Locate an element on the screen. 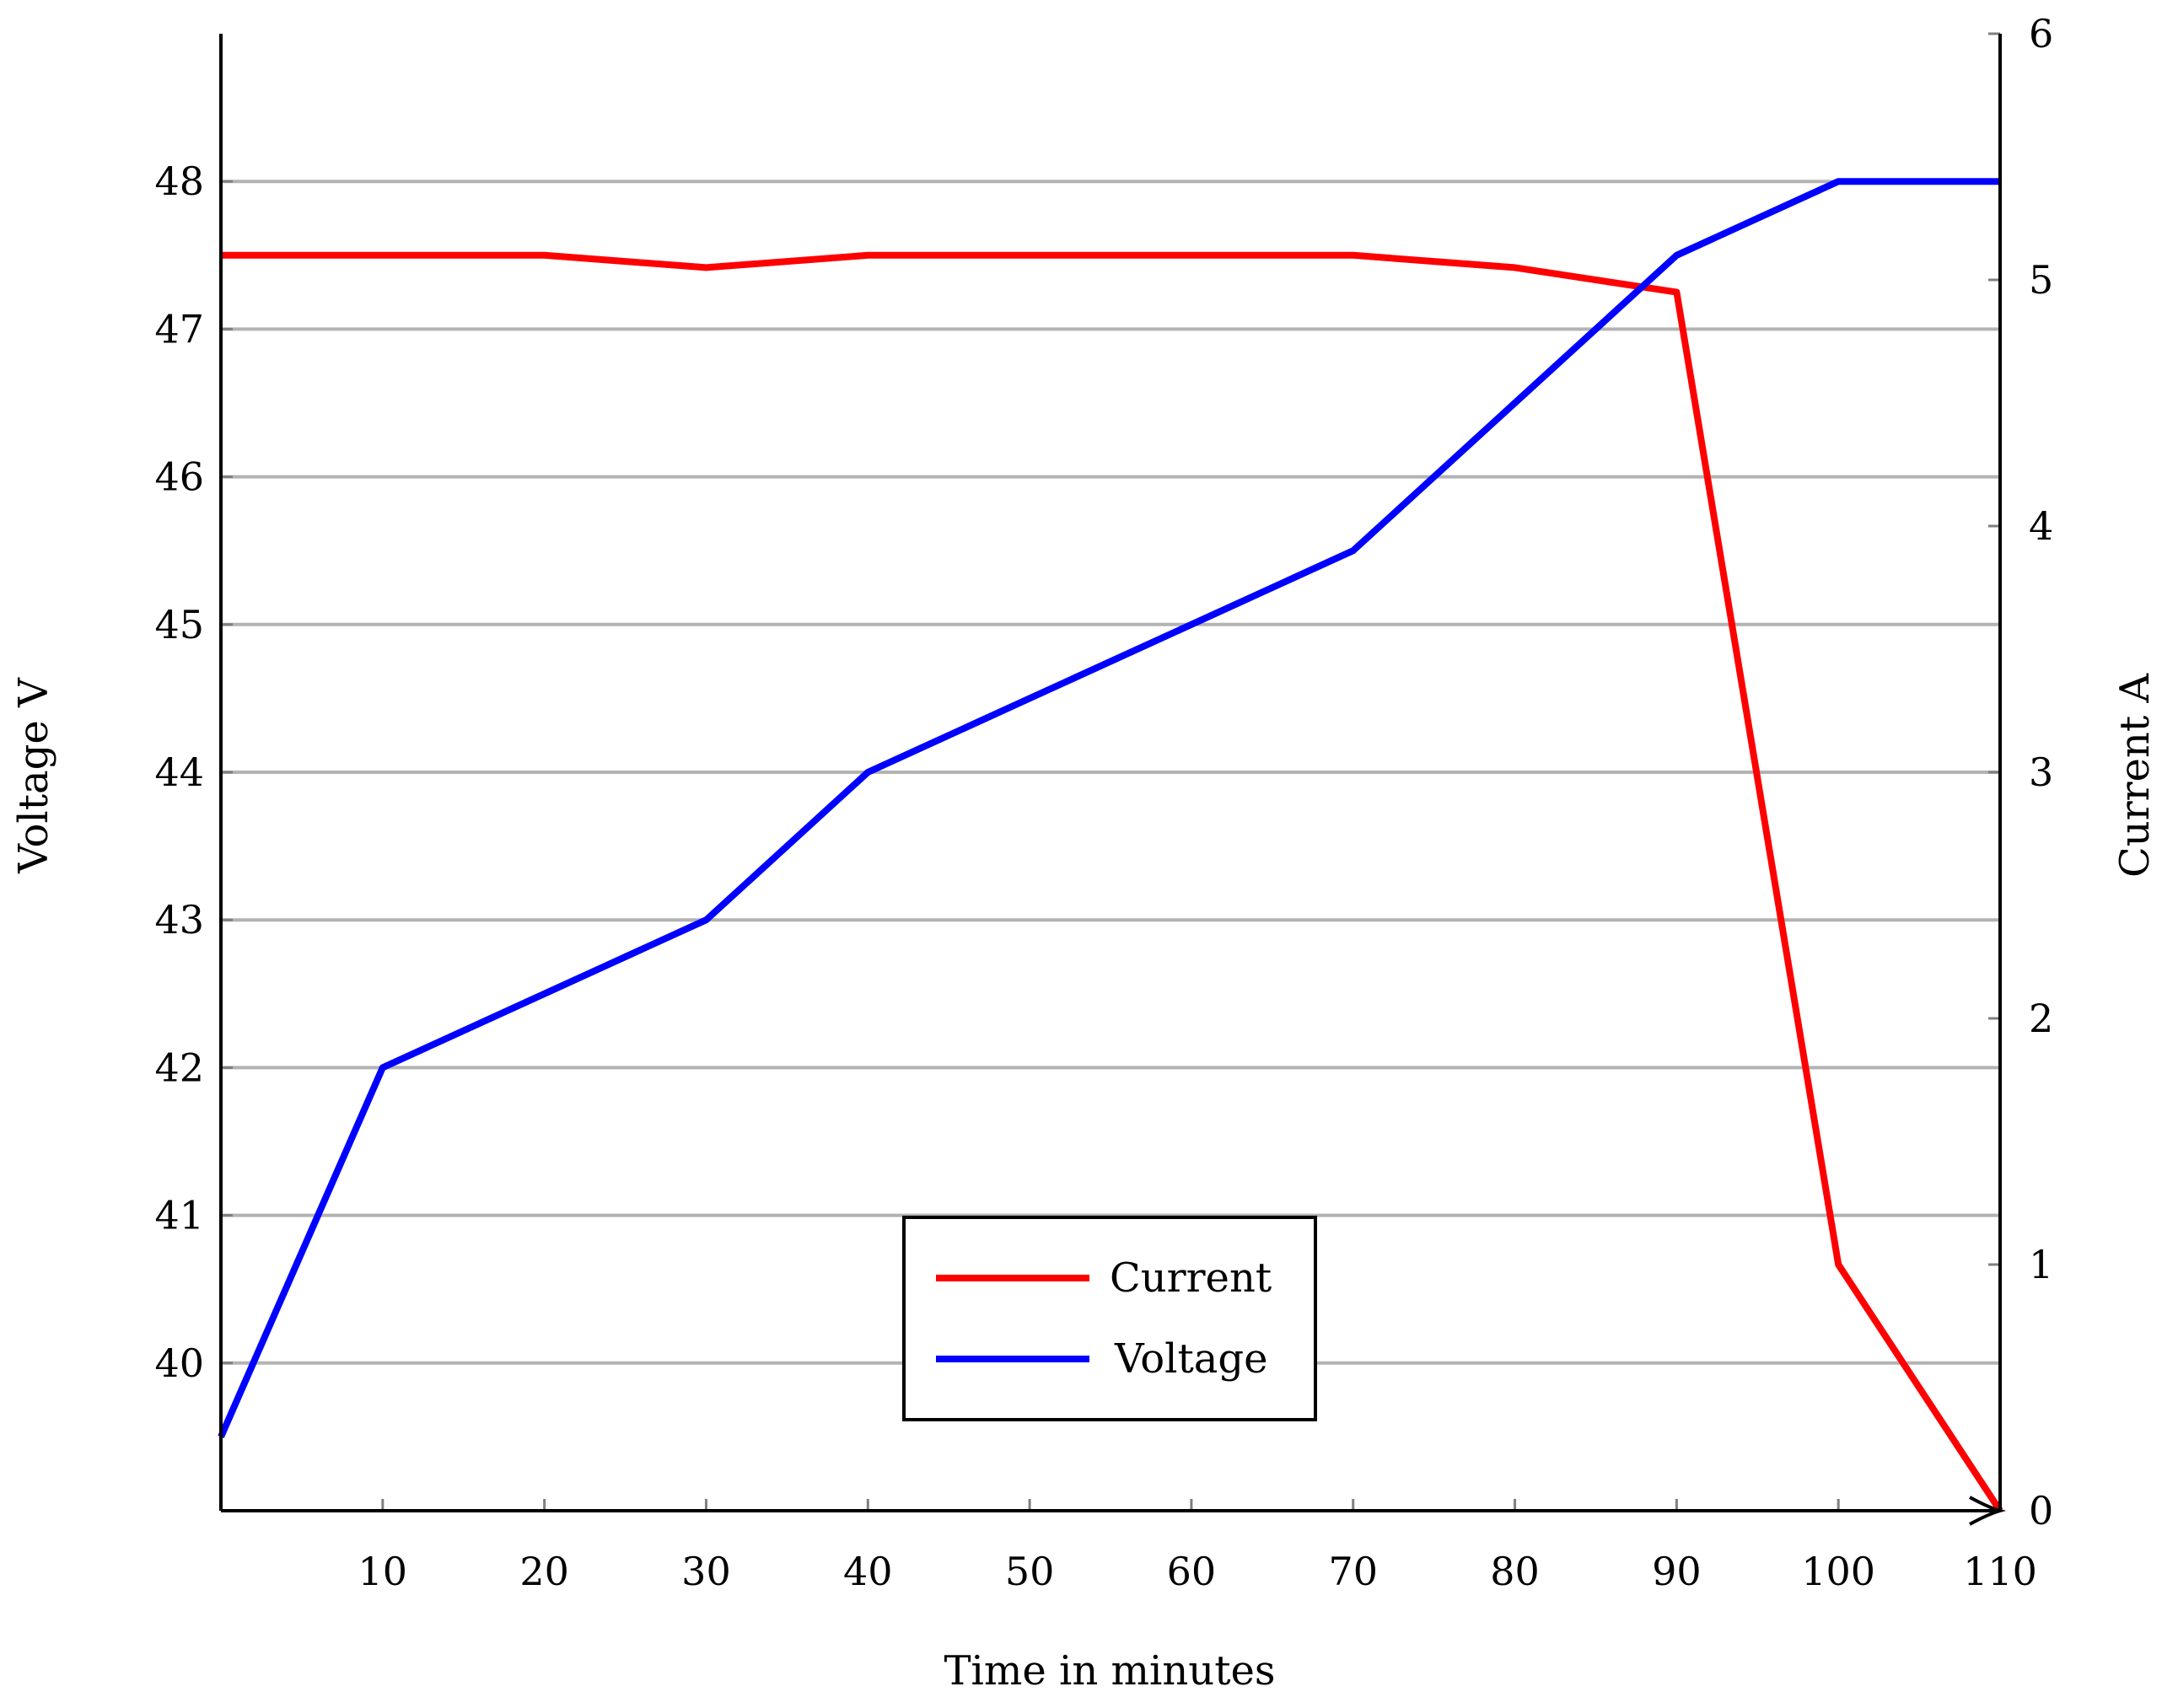  y-right-tick-label: 4 is located at coordinates (2041, 526).